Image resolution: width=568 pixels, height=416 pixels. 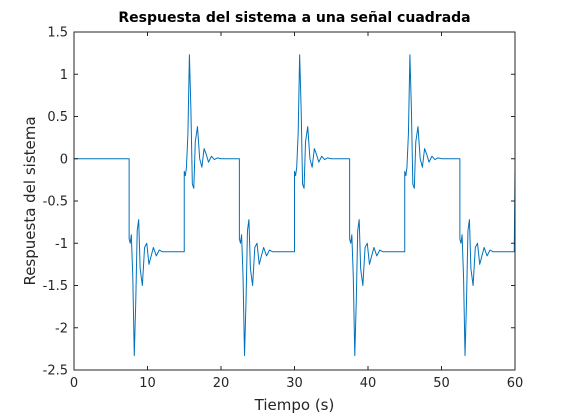 What do you see at coordinates (64, 159) in the screenshot?
I see `y-tick-label: 0` at bounding box center [64, 159].